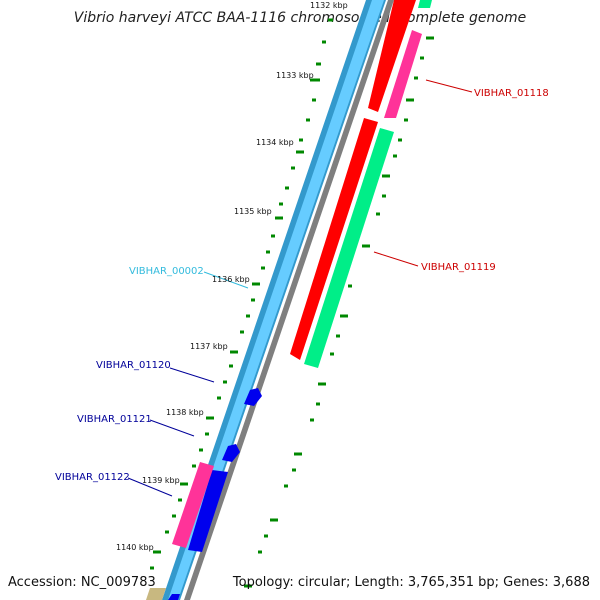  Describe the element at coordinates (133, 365) in the screenshot. I see `gene-label-vibhar-01120: VIBHAR_01120` at that location.